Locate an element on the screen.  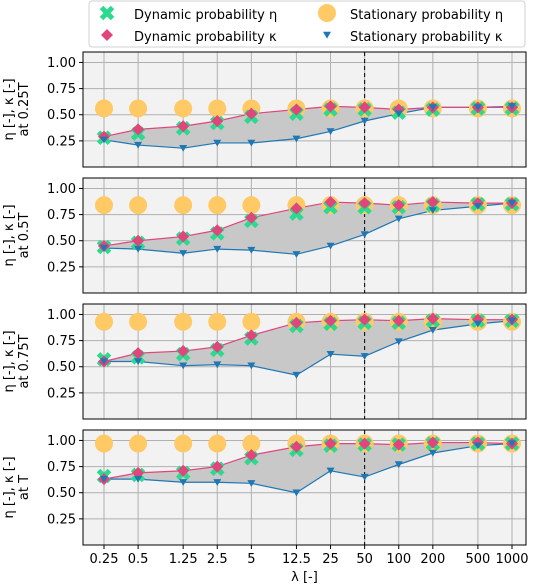
x-tick-label: 100 is located at coordinates (398, 559).